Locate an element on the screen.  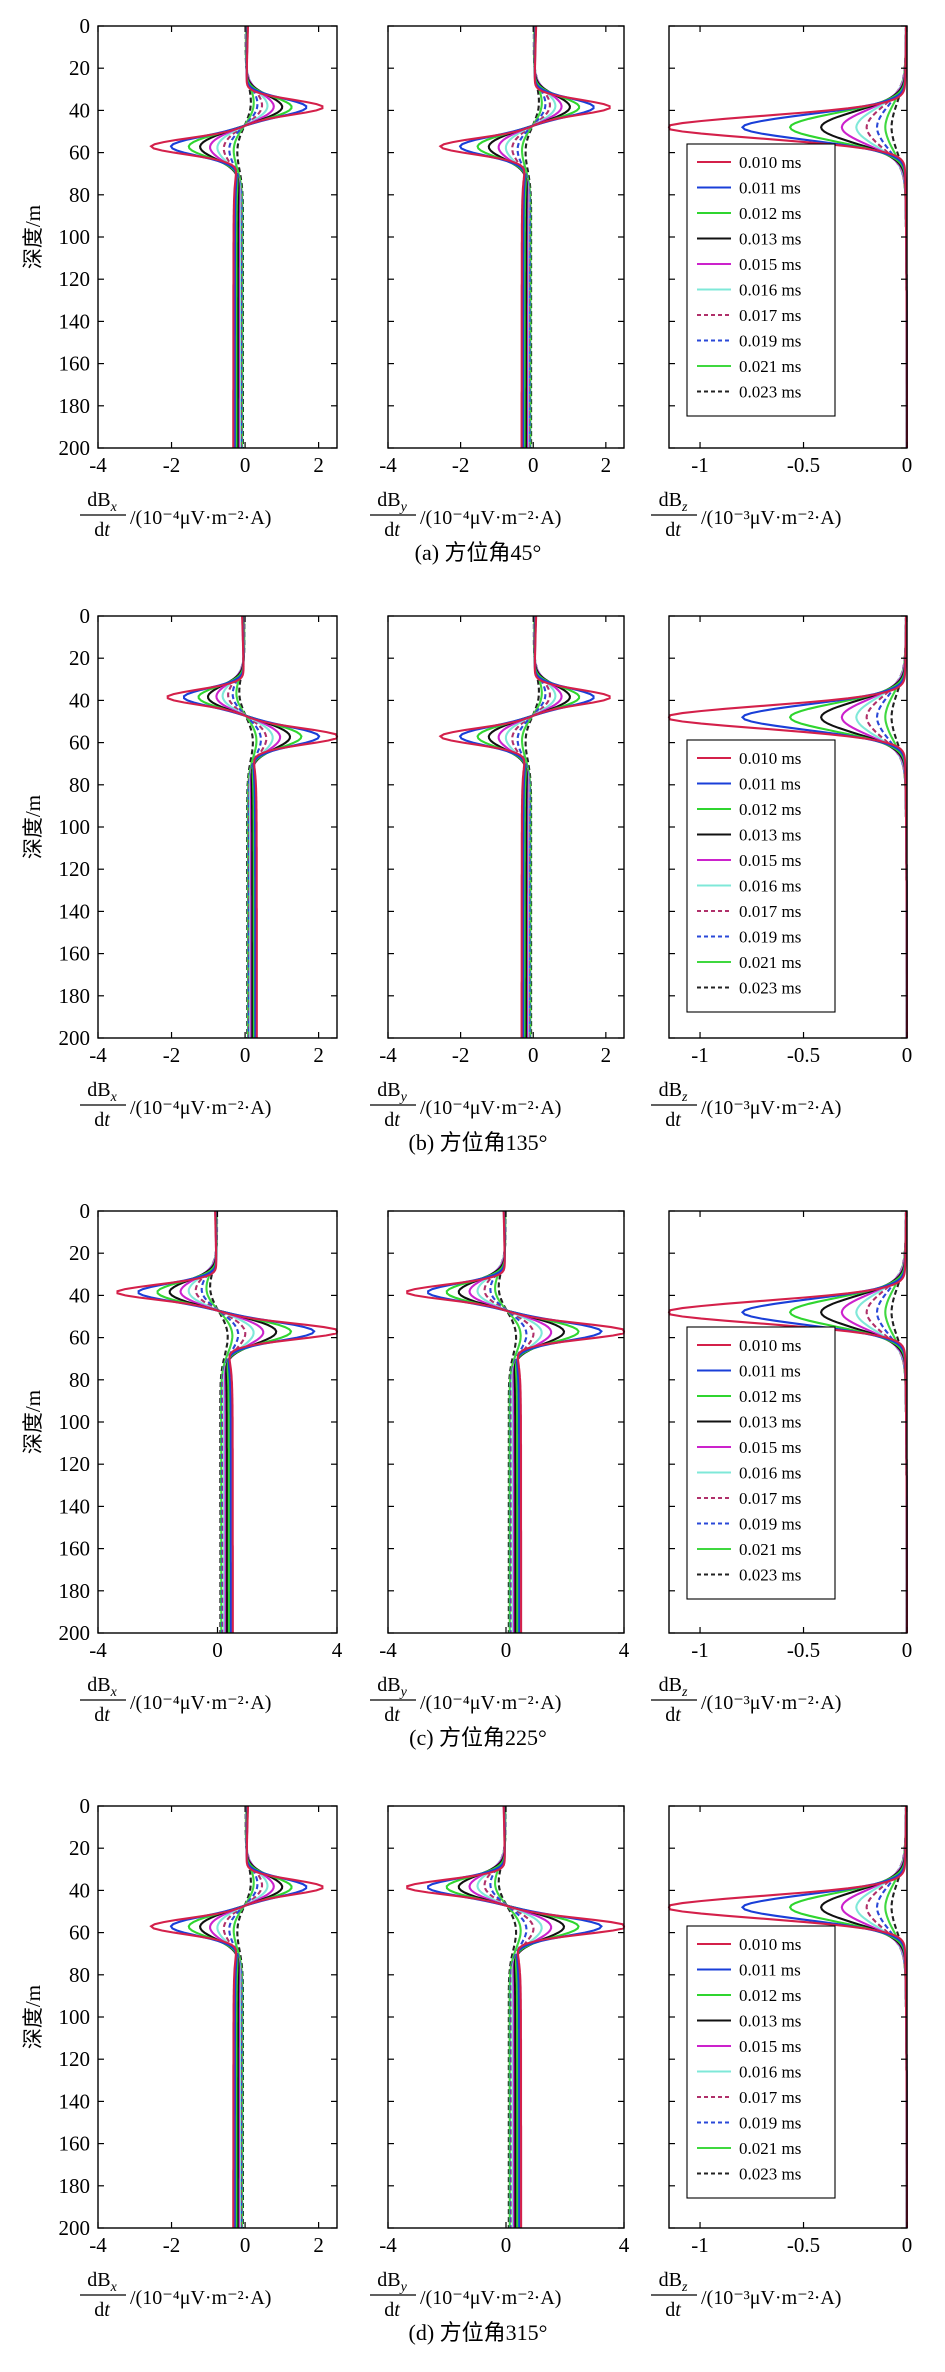
x-tick-label: -0.5 is located at coordinates (803, 1055).